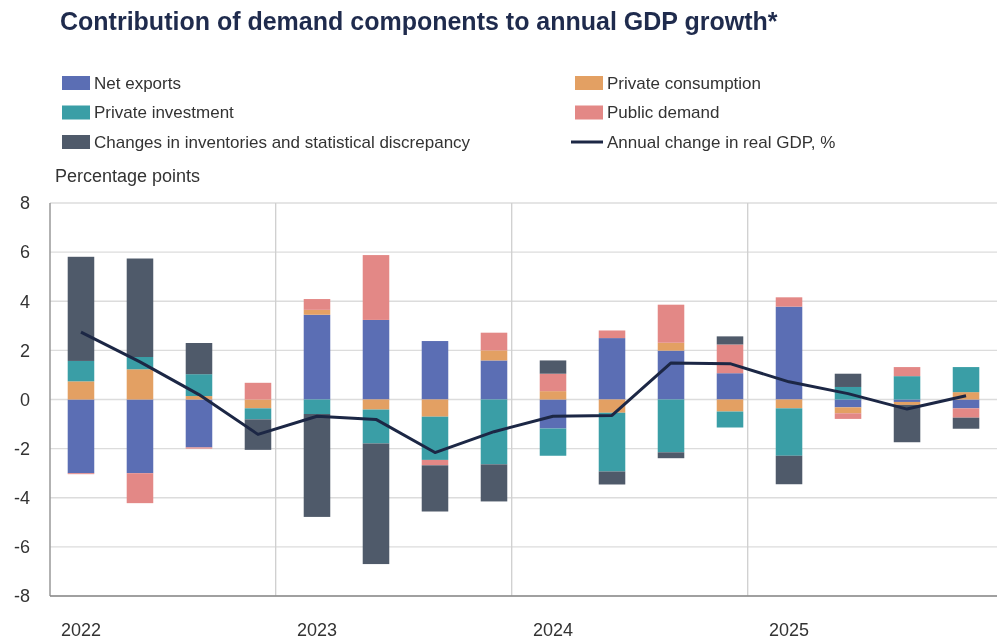  I want to click on y-axis-title: Percentage points, so click(128, 176).